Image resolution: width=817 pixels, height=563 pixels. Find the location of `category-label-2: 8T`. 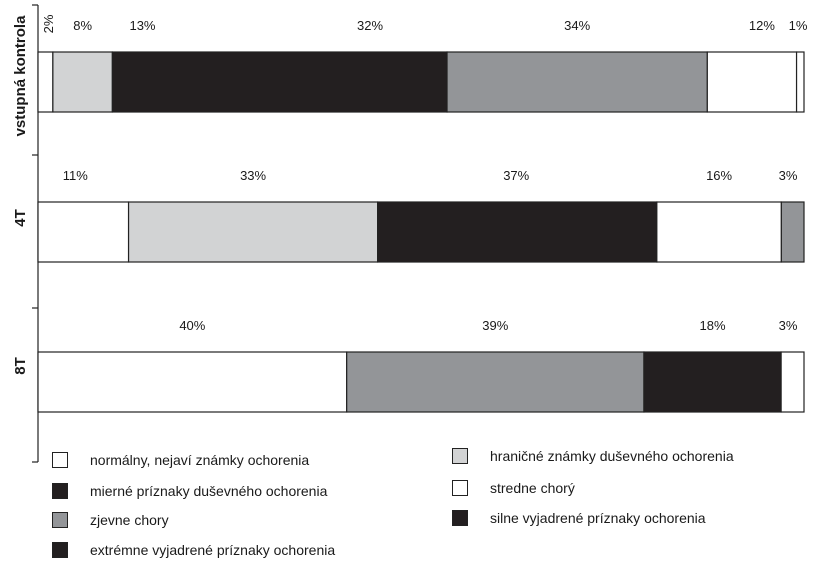

category-label-2: 8T is located at coordinates (20, 366).